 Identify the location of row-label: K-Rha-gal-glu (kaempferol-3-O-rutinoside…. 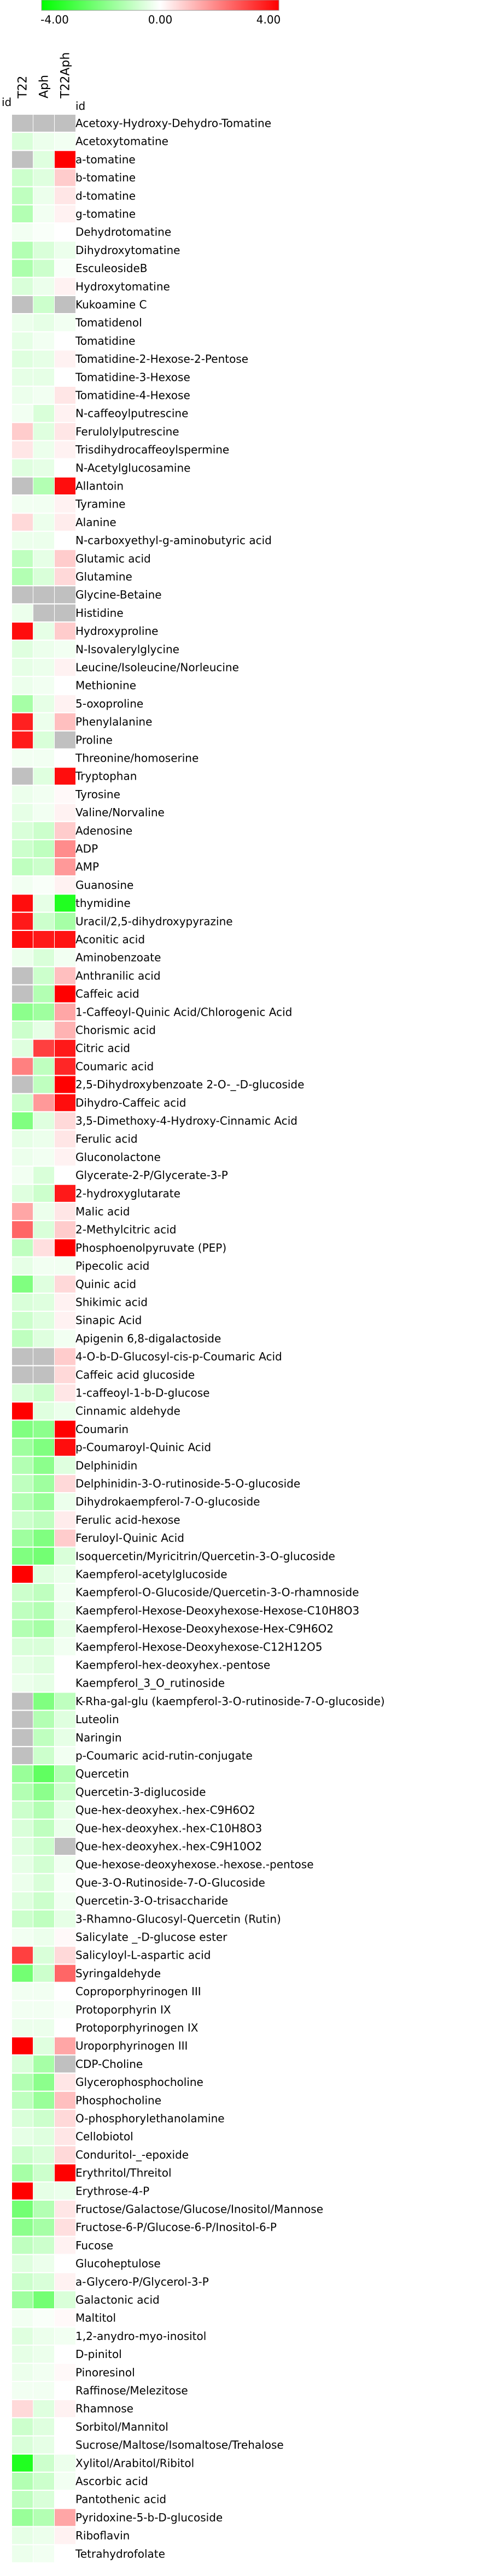
(230, 1701).